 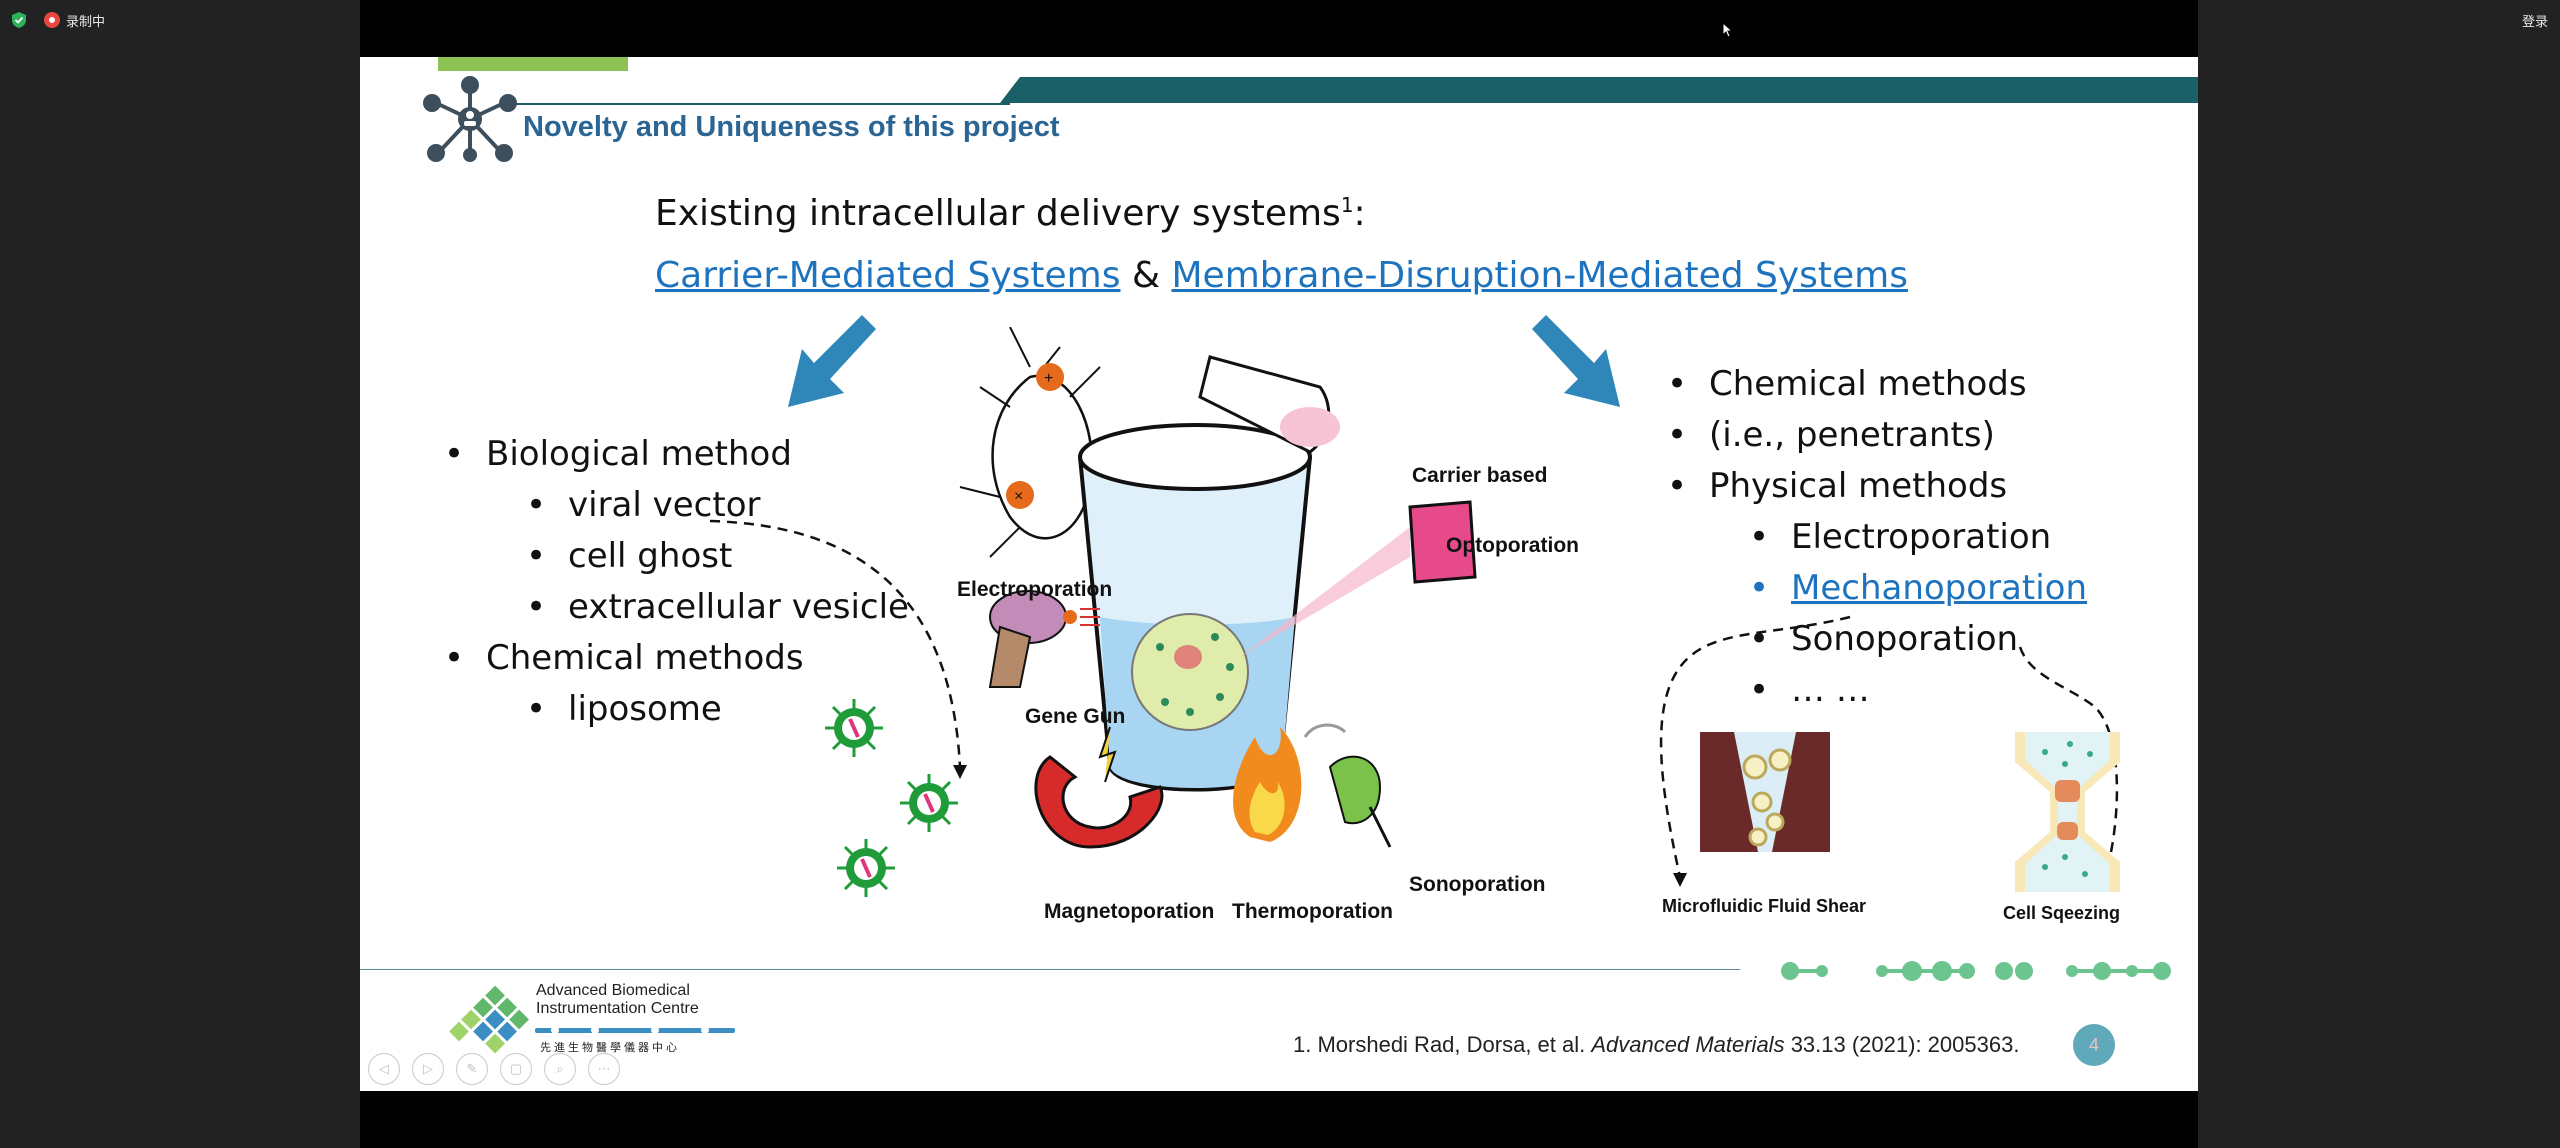 What do you see at coordinates (428, 1069) in the screenshot?
I see `next-slide-icon: ▷` at bounding box center [428, 1069].